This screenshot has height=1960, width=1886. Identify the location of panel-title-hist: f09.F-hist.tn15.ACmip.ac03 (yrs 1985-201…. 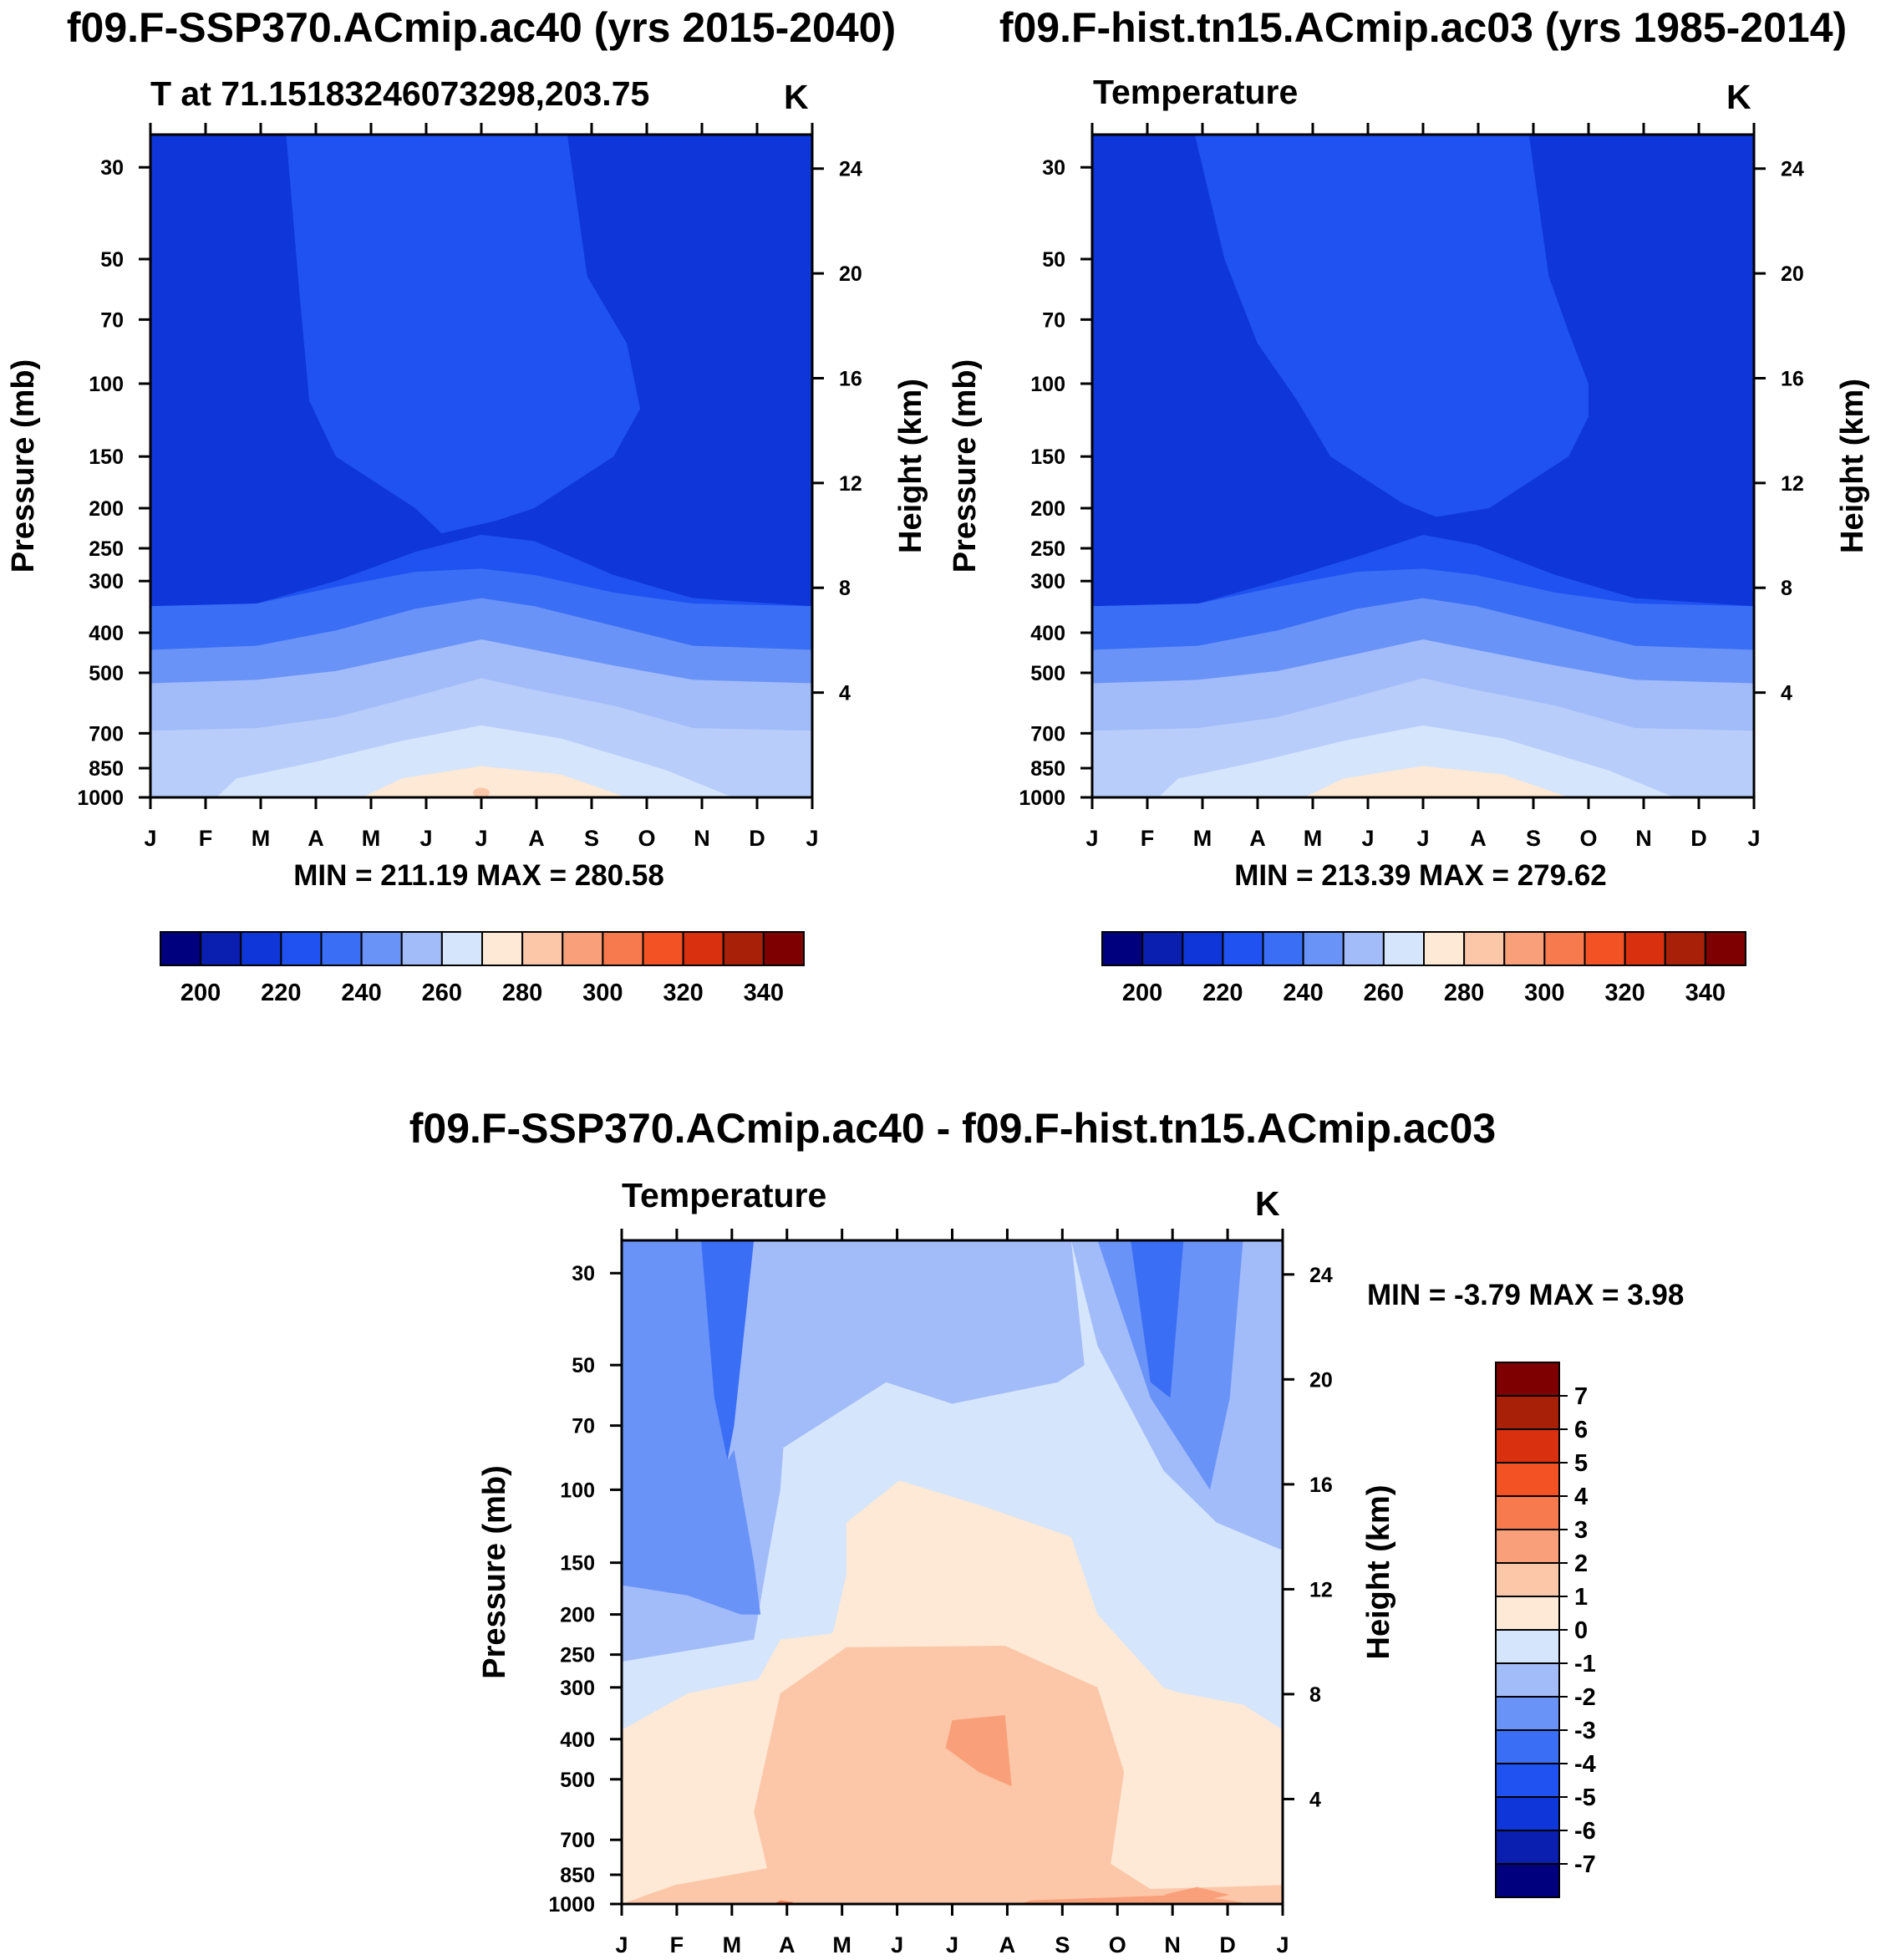
(1423, 27).